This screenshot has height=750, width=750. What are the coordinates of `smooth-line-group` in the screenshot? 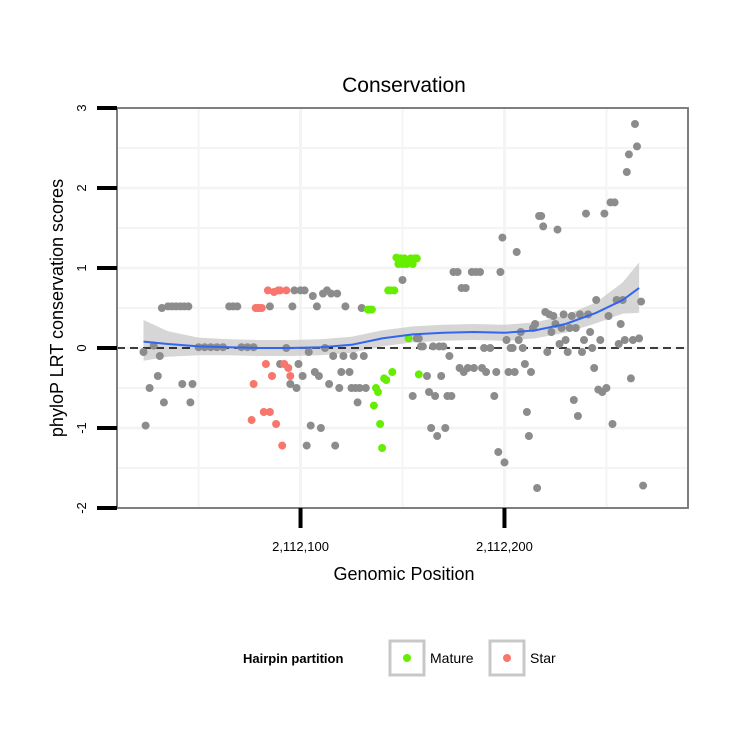 It's located at (391, 318).